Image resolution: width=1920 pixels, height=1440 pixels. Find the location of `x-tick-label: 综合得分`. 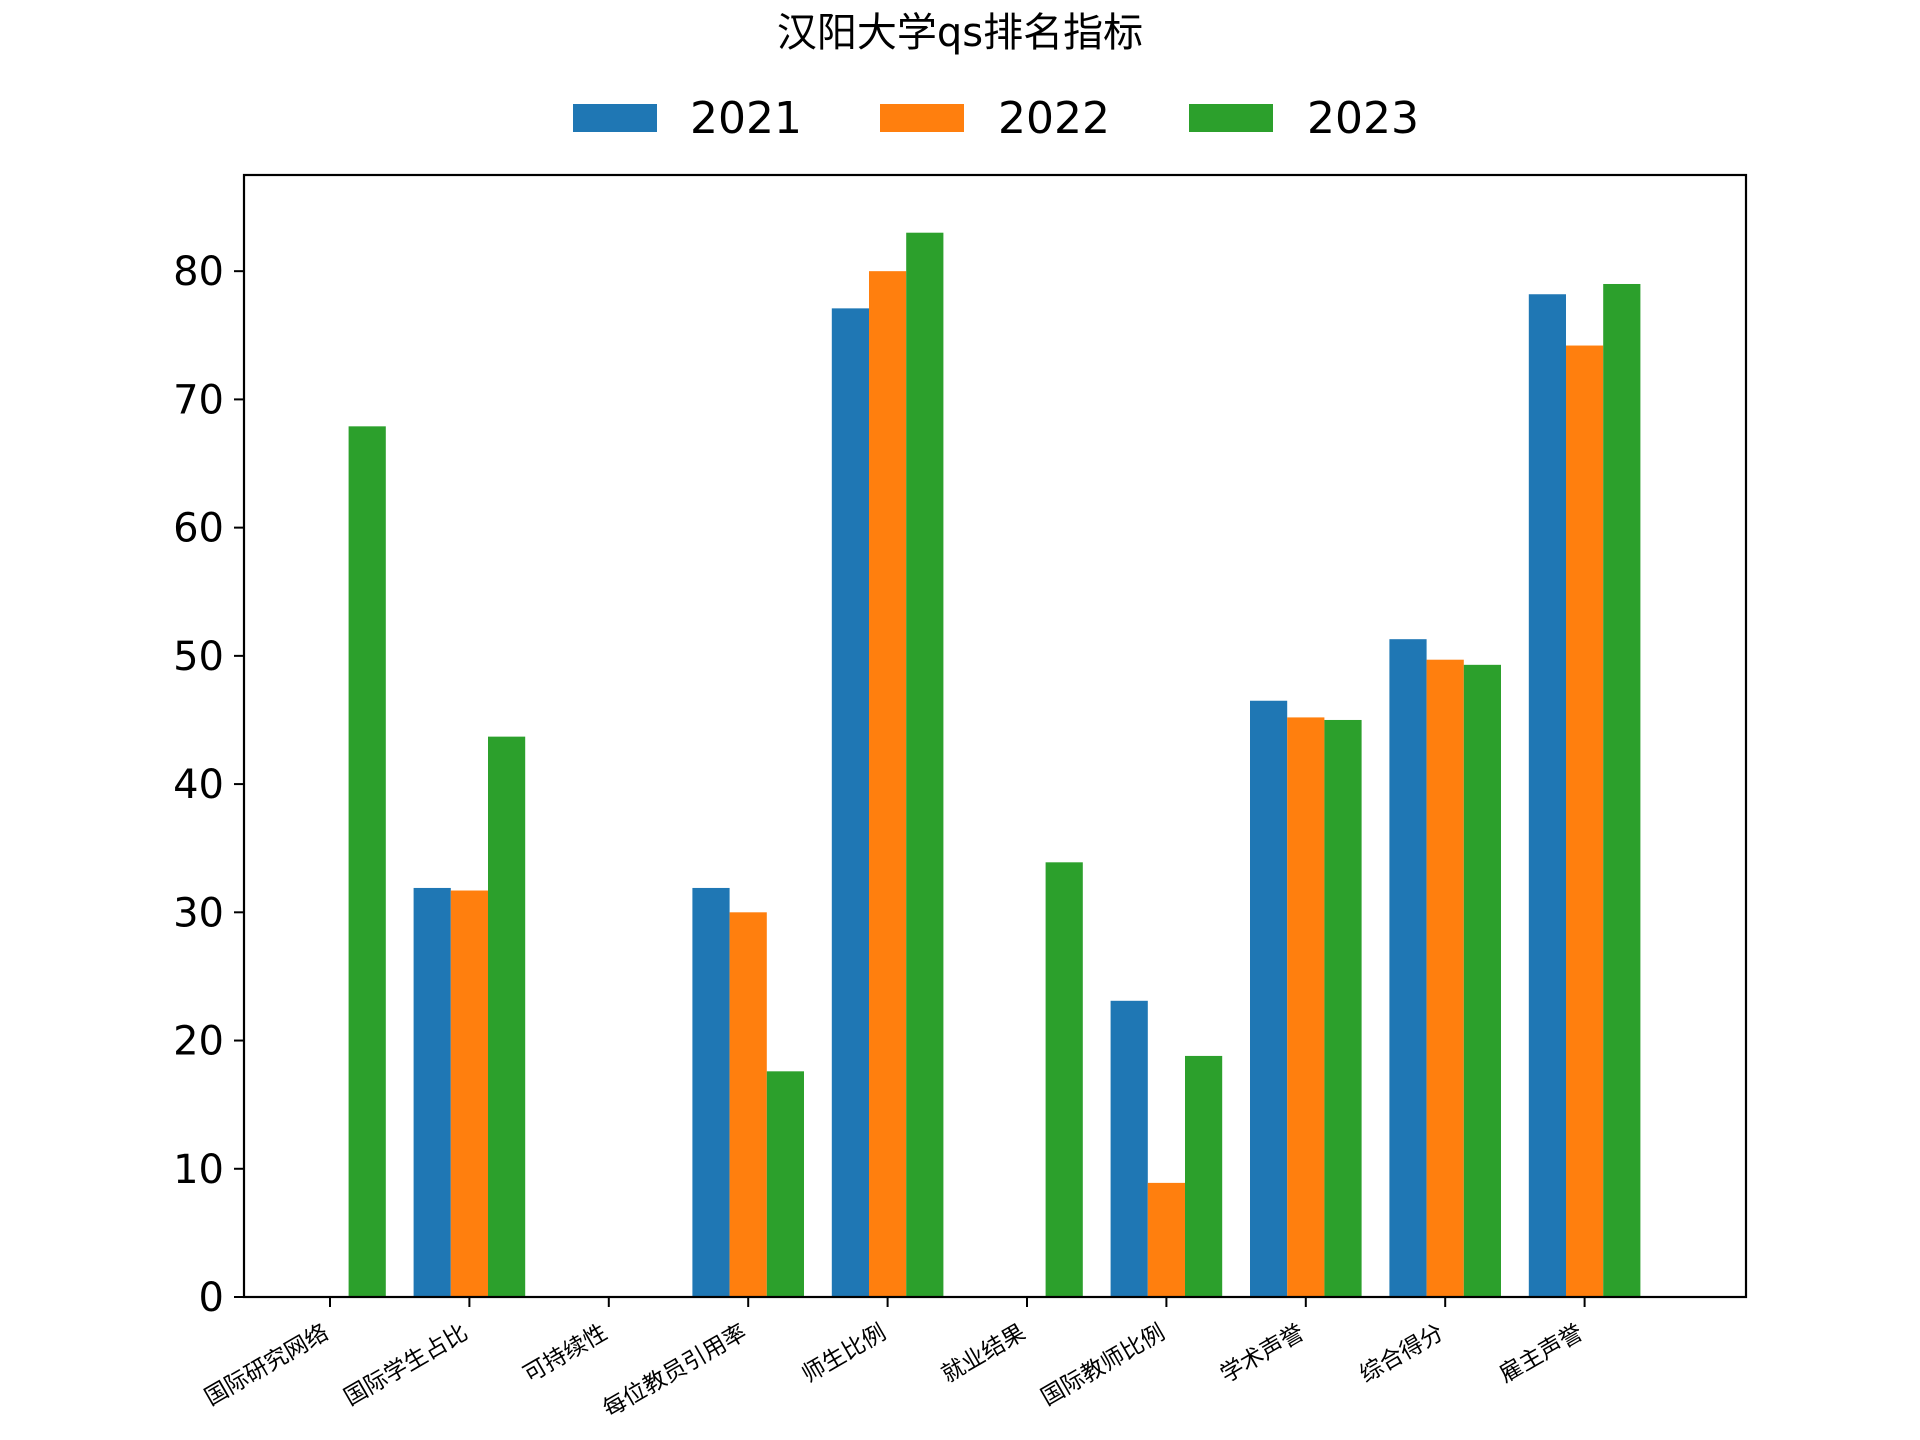

x-tick-label: 综合得分 is located at coordinates (1402, 1354).